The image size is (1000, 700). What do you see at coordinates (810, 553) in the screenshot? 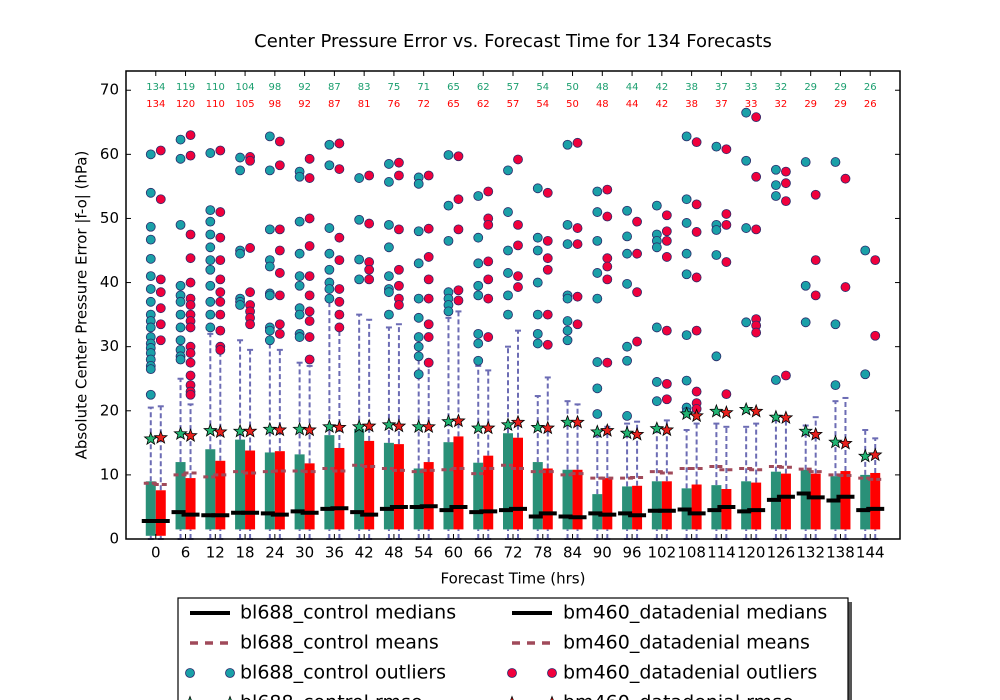
I see `x-tick-label: 132` at bounding box center [810, 553].